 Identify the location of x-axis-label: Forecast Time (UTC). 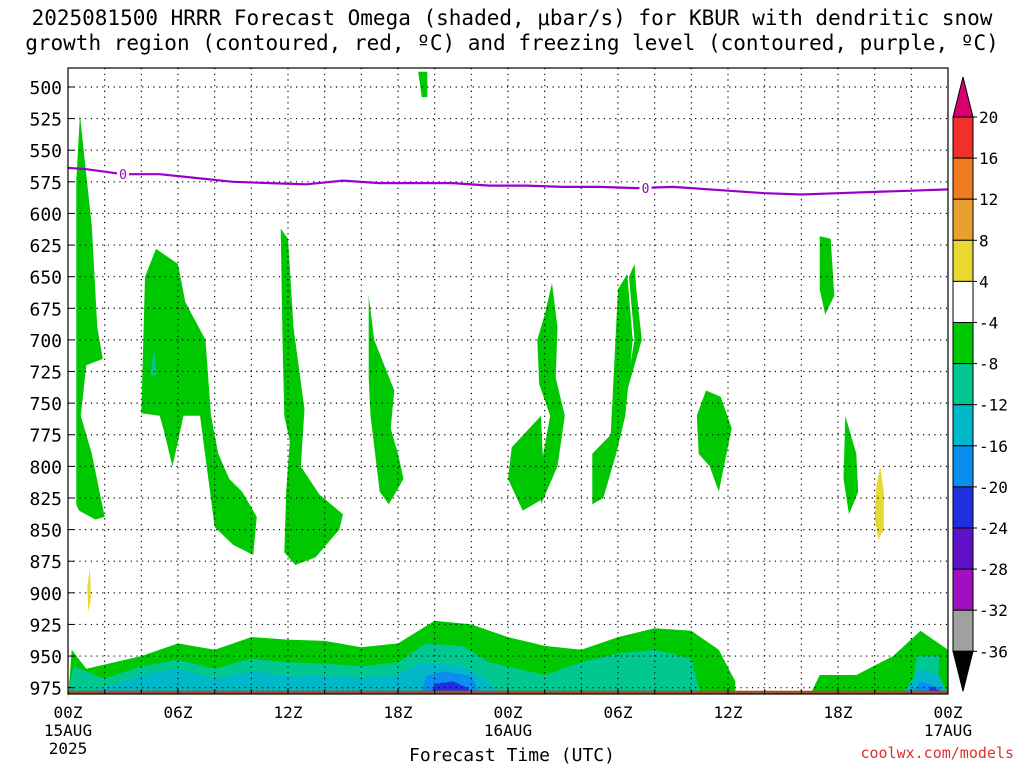
(512, 755).